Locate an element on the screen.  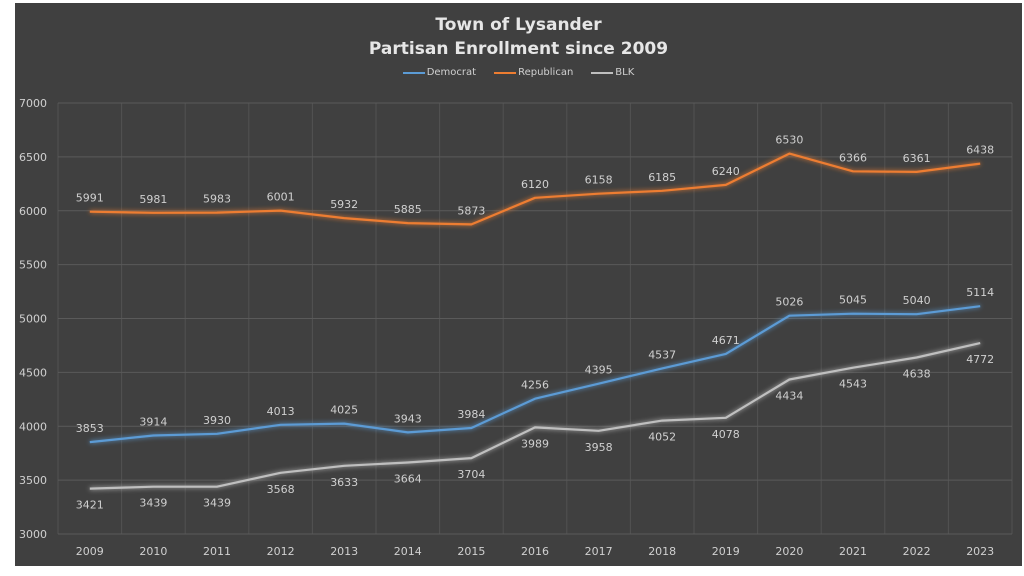
data-label-blk: 4434 is located at coordinates (789, 395).